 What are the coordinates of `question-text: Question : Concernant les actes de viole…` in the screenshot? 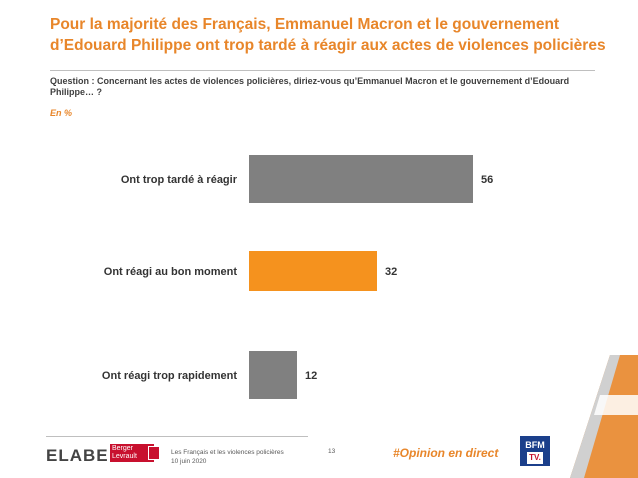 It's located at (310, 86).